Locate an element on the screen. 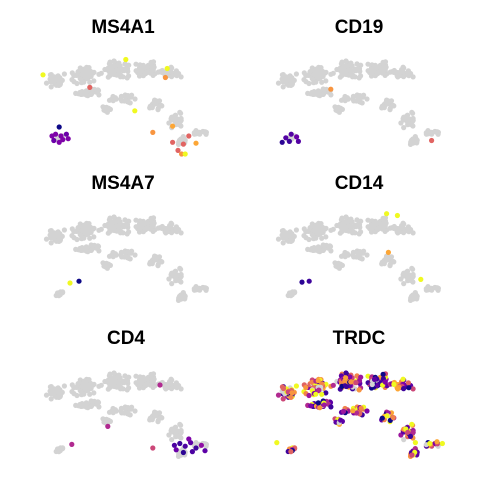 This screenshot has height=480, width=480. panel-title-trdc: TRDC is located at coordinates (359, 338).